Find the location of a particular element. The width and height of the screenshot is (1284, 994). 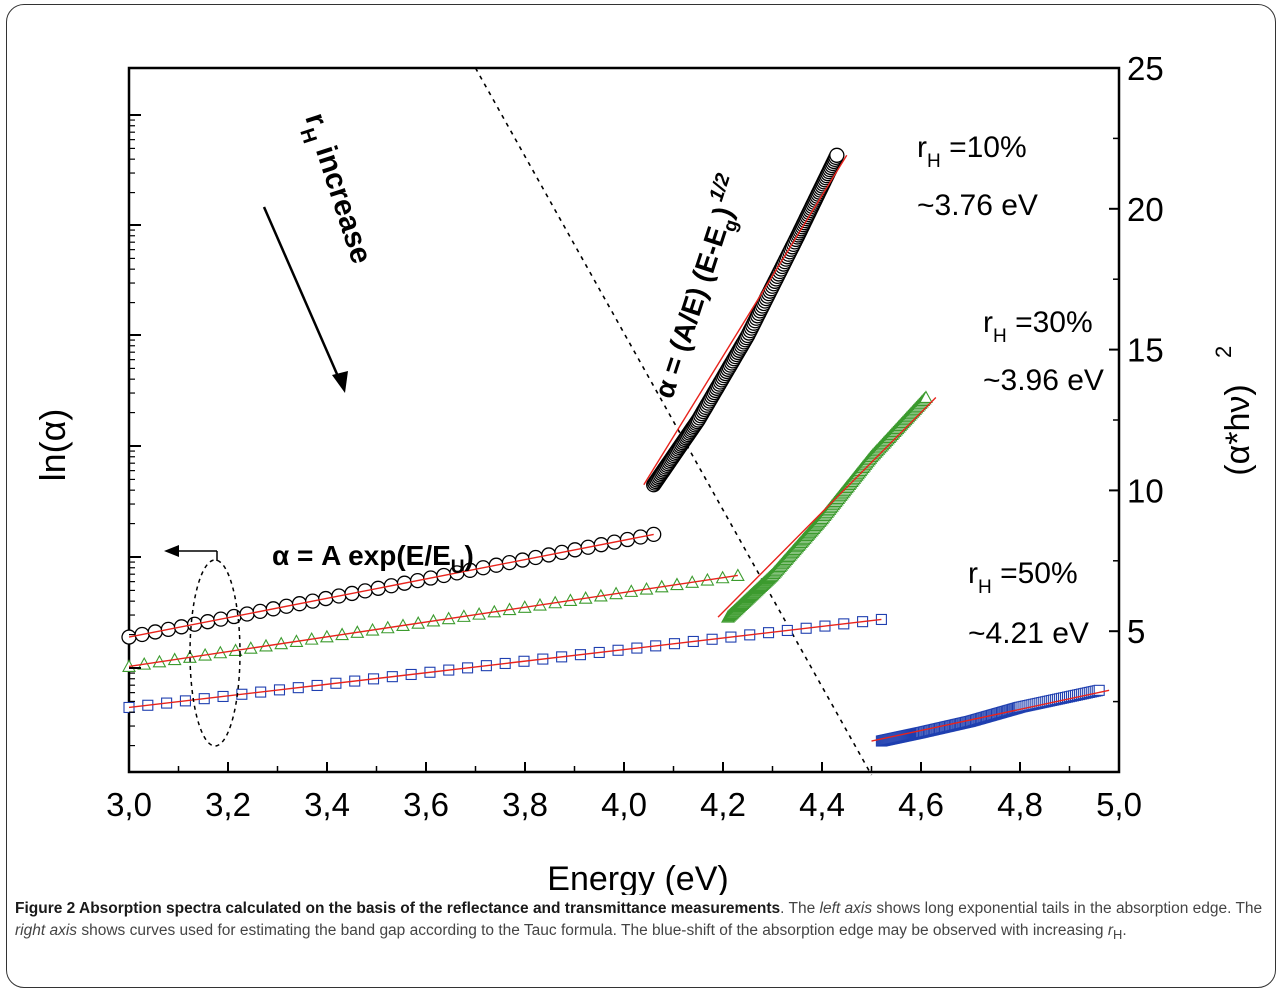

rh-increase-annotation: rH increase is located at coordinates (335, 189).